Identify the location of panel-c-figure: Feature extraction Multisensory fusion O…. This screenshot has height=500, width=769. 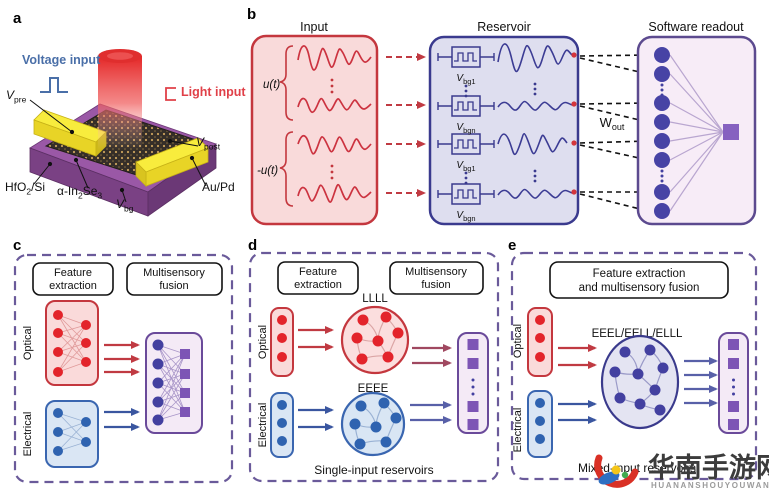
(123, 368).